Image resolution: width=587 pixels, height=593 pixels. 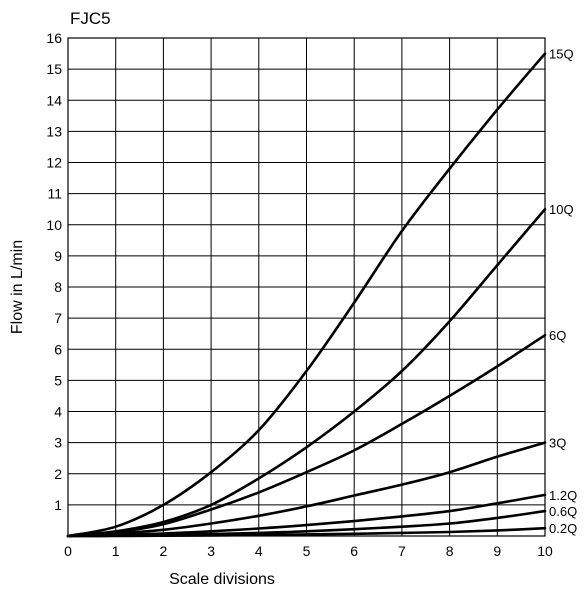 I want to click on chart-title: FJC5, so click(x=90, y=18).